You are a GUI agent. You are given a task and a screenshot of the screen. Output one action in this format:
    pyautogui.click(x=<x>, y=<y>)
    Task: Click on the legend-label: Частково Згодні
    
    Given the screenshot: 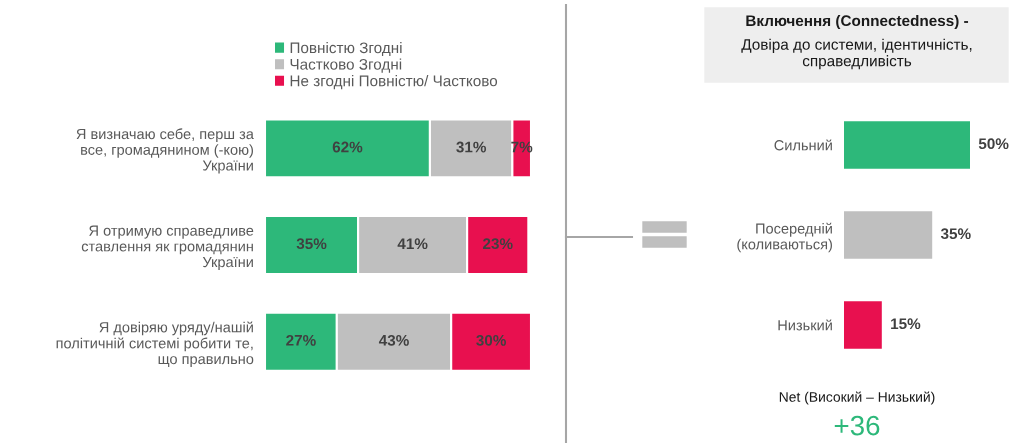 What is the action you would take?
    pyautogui.click(x=346, y=65)
    